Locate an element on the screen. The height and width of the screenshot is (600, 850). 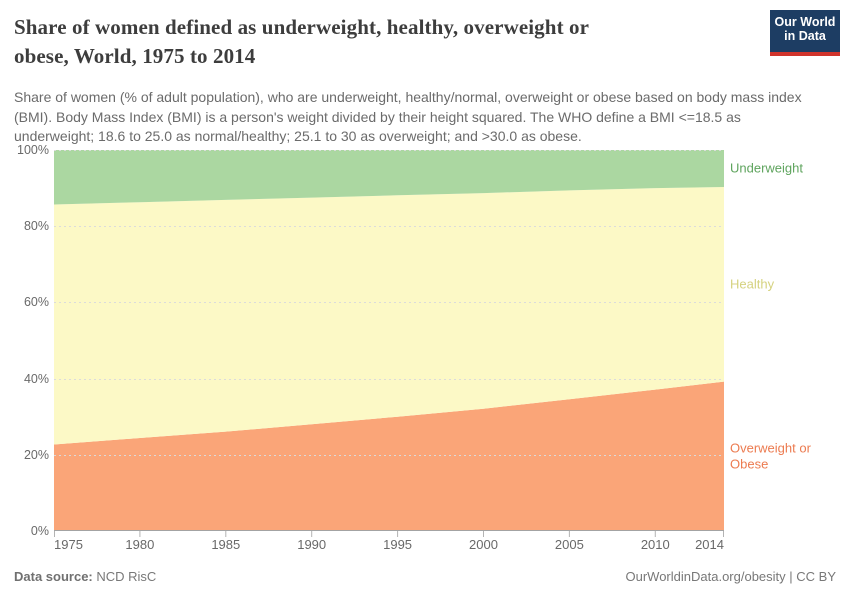
y-axis-label-40: 40% is located at coordinates (36, 378).